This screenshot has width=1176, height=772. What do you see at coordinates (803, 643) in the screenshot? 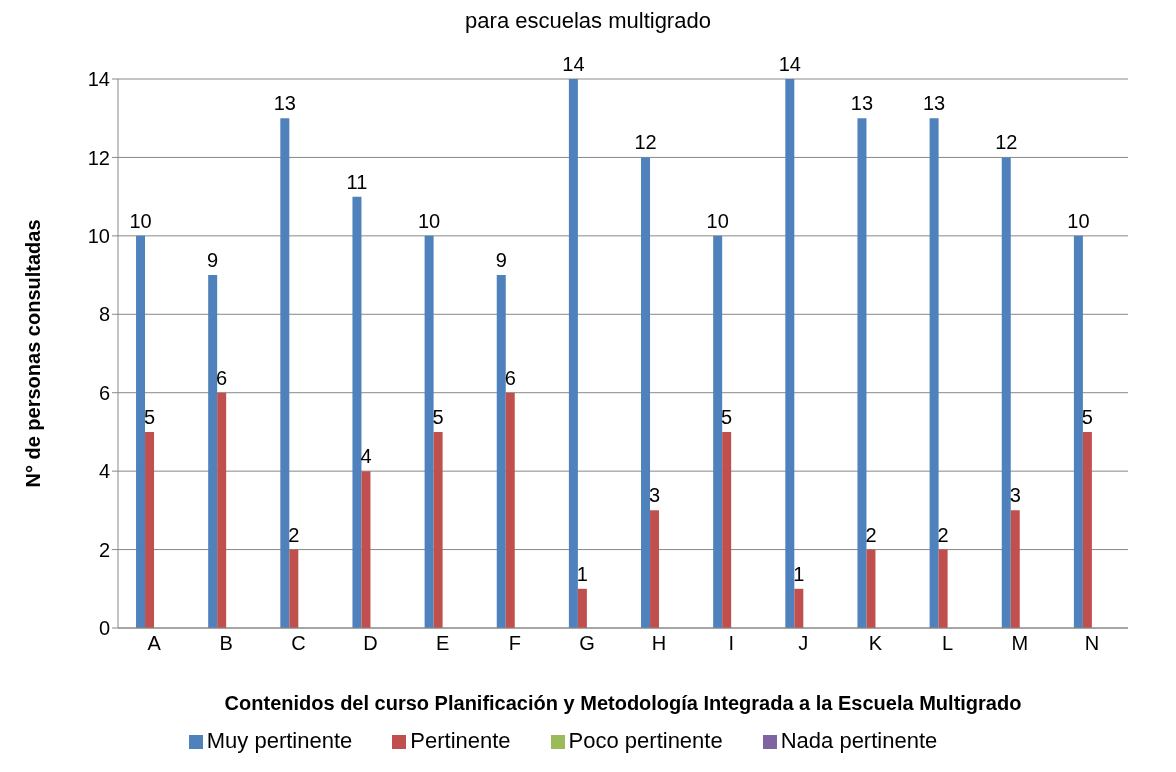
I see `x-tick-label: J` at bounding box center [803, 643].